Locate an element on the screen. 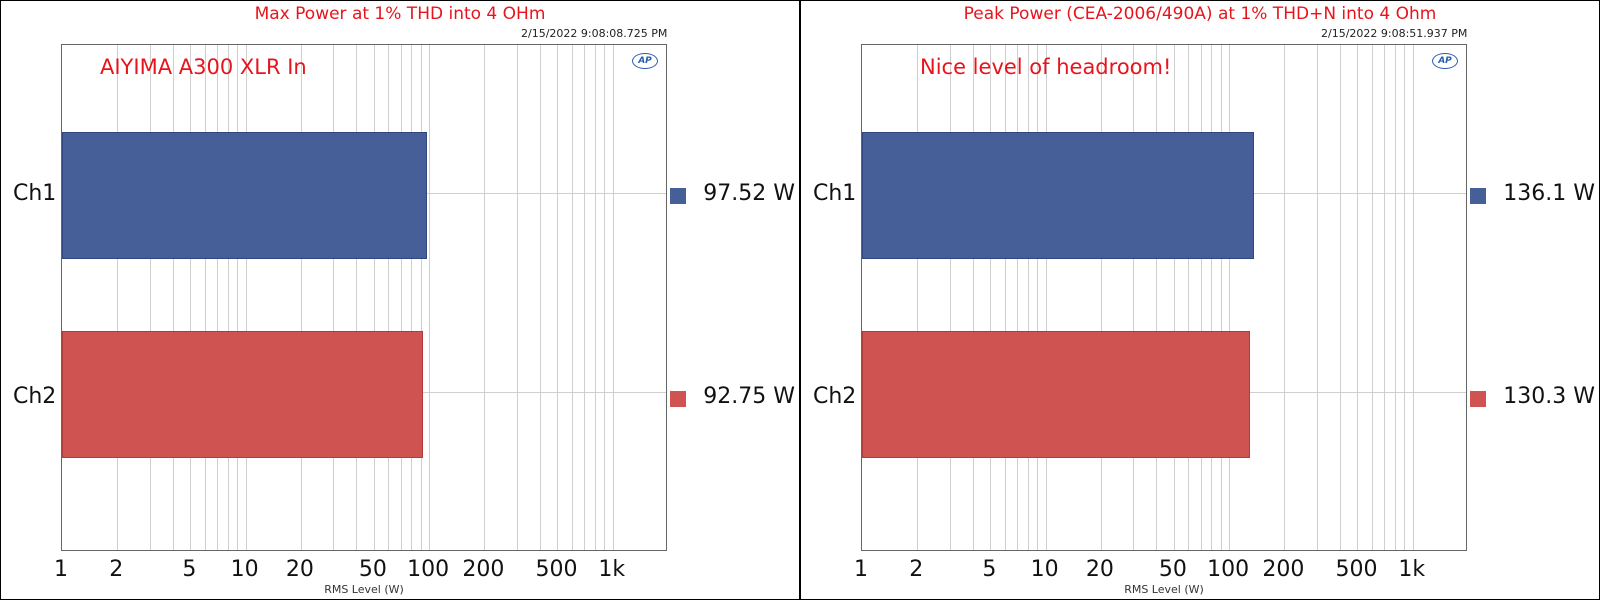 This screenshot has height=600, width=1600. chart-title: Max Power at 1% THD into 4 OHm is located at coordinates (400, 14).